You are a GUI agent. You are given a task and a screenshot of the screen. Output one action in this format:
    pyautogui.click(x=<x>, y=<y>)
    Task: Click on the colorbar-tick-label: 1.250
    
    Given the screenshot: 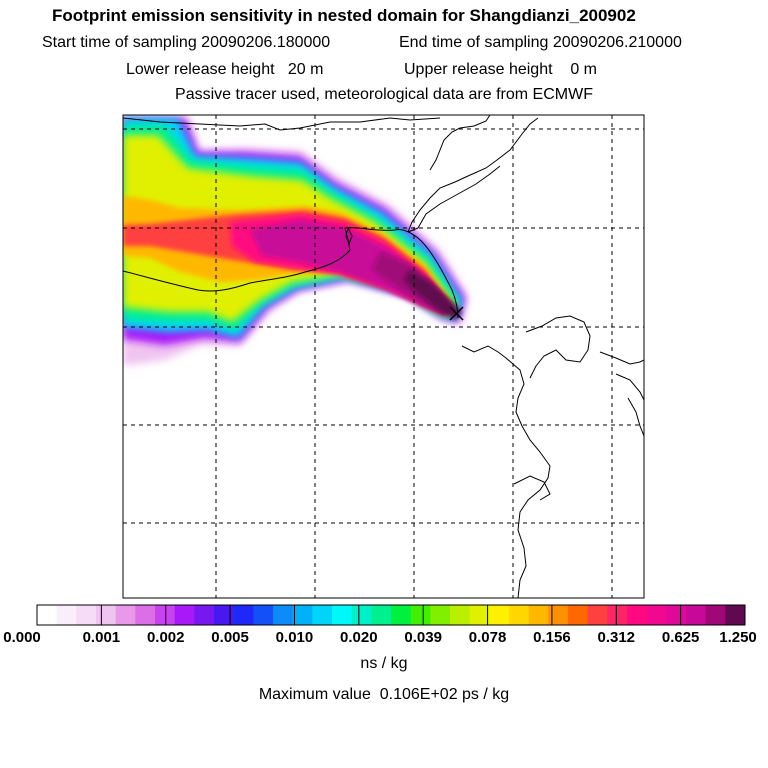 What is the action you would take?
    pyautogui.click(x=738, y=637)
    